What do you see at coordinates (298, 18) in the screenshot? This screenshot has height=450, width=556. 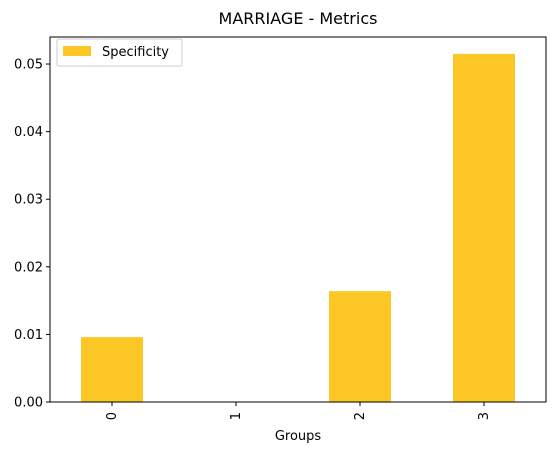 I see `chart-title: MARRIAGE - Metrics` at bounding box center [298, 18].